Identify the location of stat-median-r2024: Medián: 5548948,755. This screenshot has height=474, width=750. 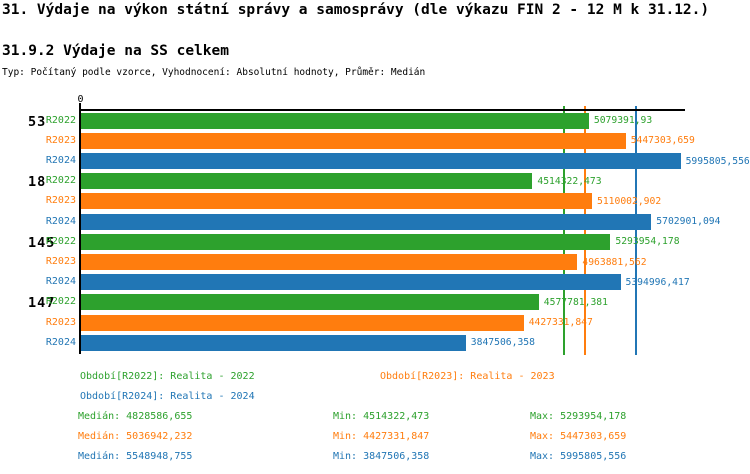
(135, 456).